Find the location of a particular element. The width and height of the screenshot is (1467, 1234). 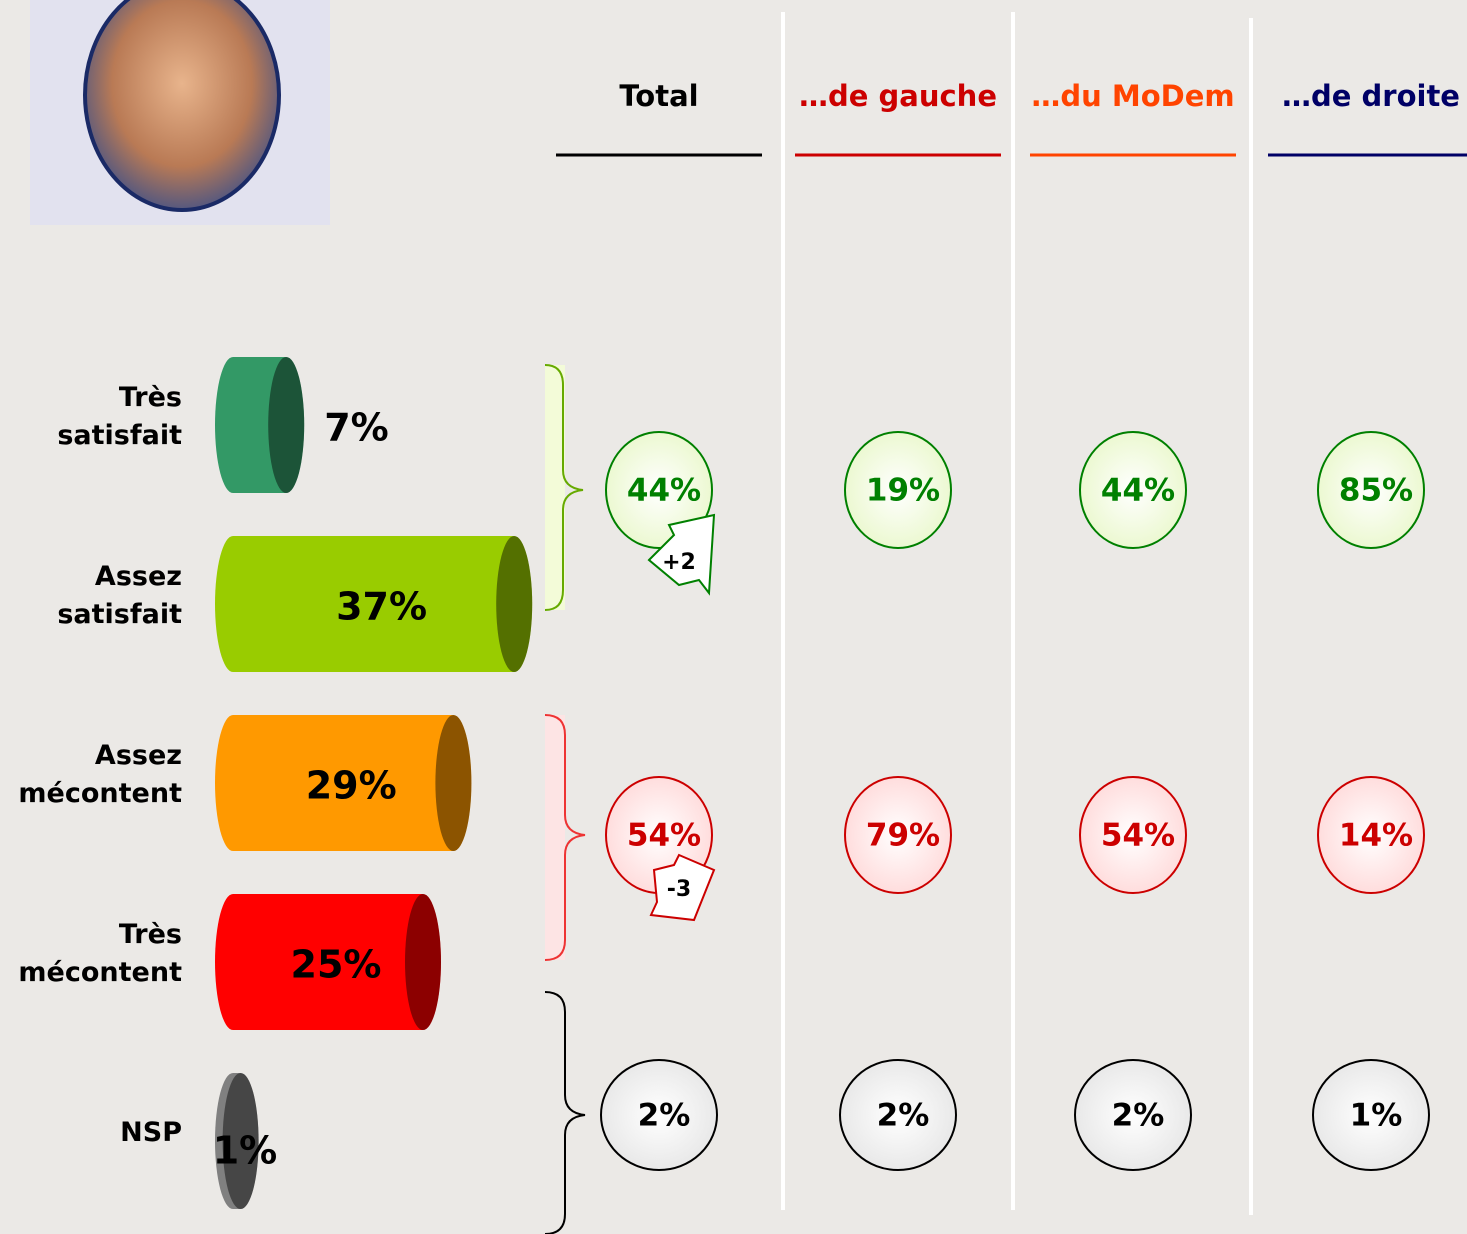

category-label: Très mécontent is located at coordinates (100, 953).